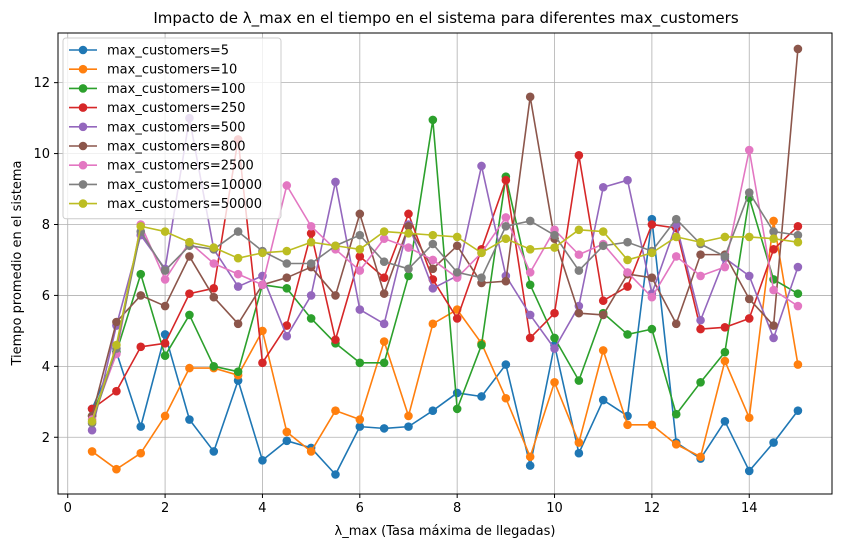 The width and height of the screenshot is (841, 548). What do you see at coordinates (83, 50) in the screenshot?
I see `legend-marker` at bounding box center [83, 50].